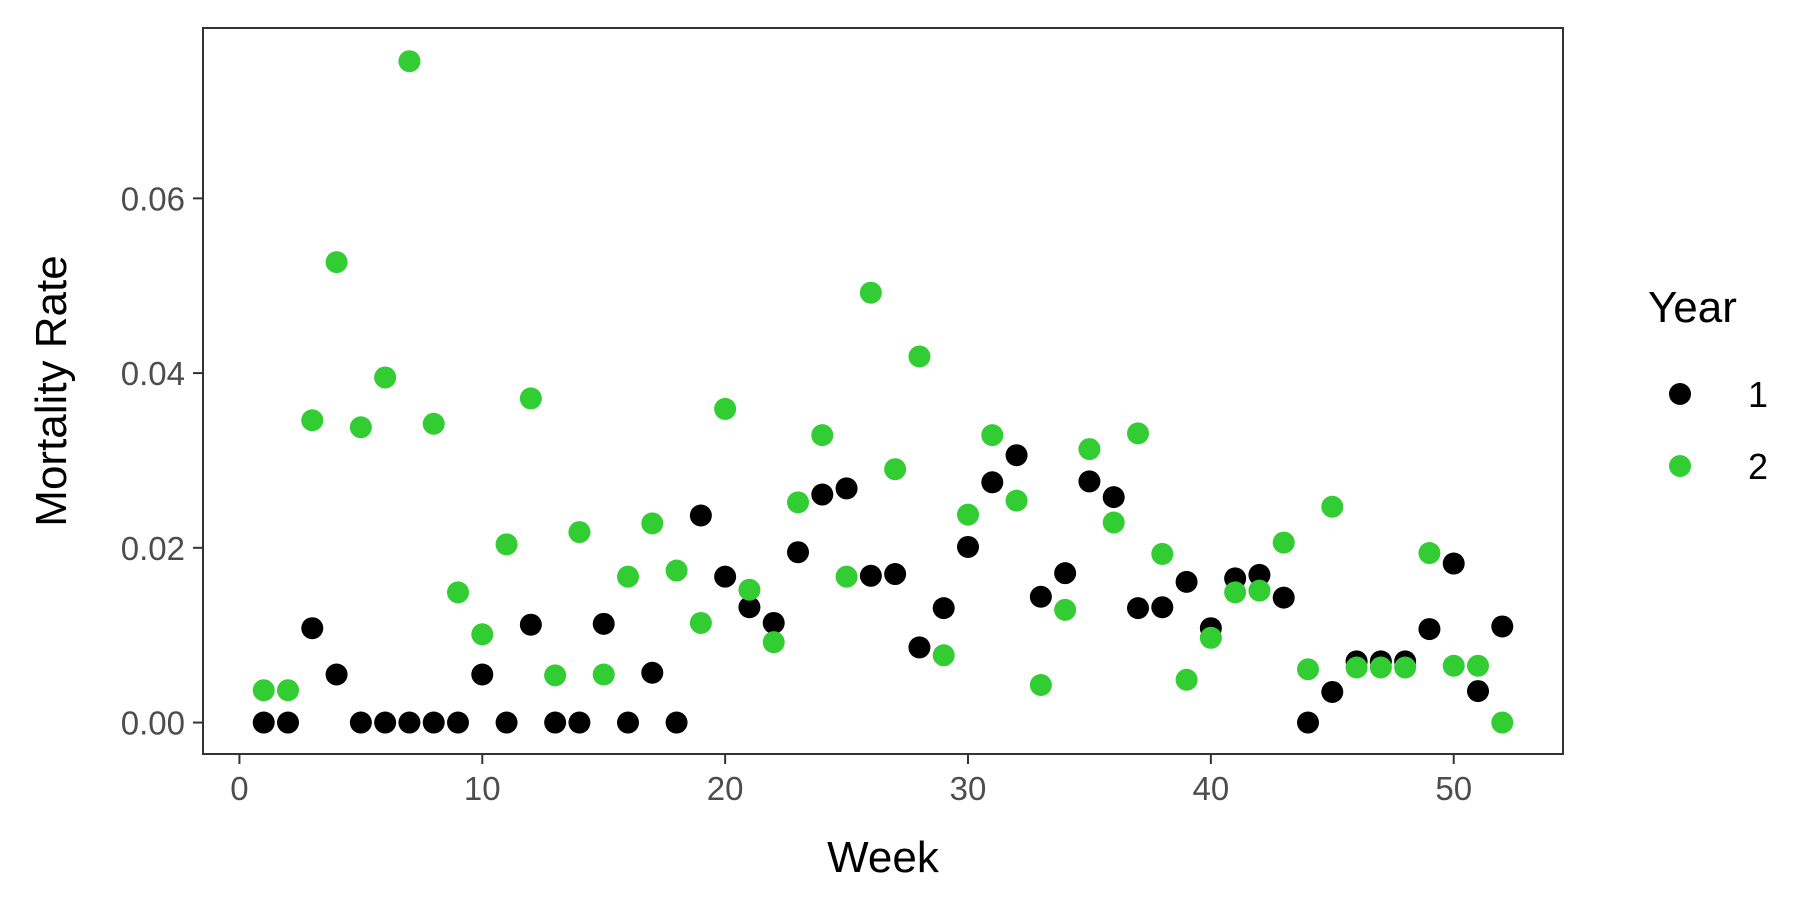  What do you see at coordinates (968, 788) in the screenshot?
I see `x-tick-label: 30` at bounding box center [968, 788].